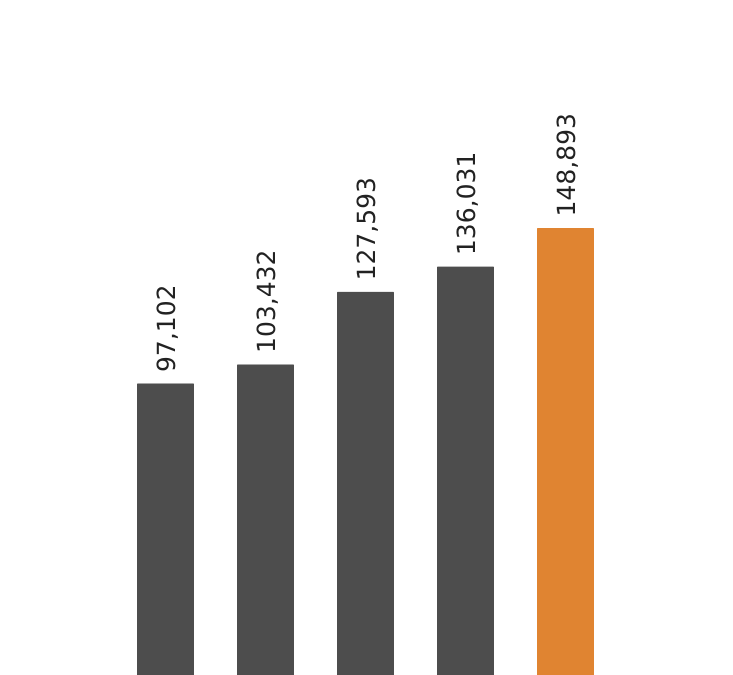 The height and width of the screenshot is (675, 733). Describe the element at coordinates (266, 301) in the screenshot. I see `data-label: 103,432` at that location.